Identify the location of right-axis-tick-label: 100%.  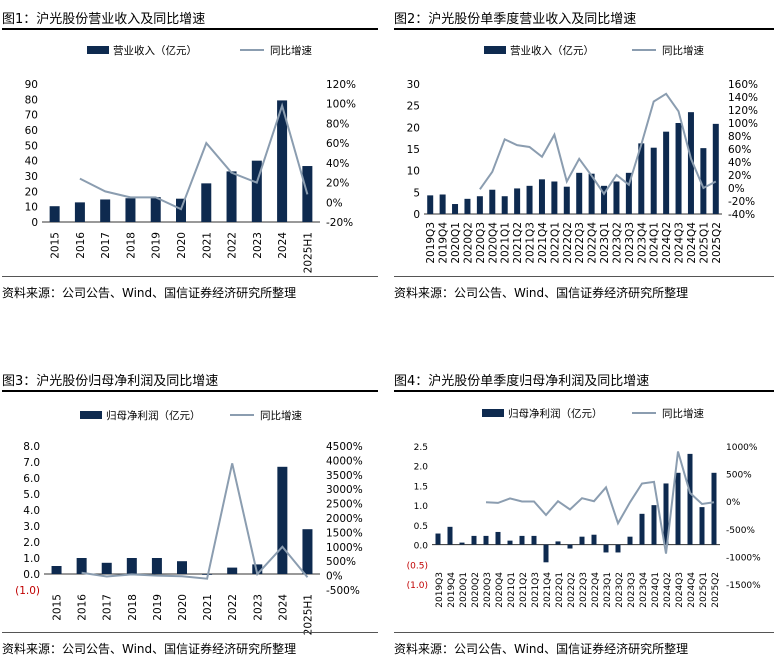
(341, 105).